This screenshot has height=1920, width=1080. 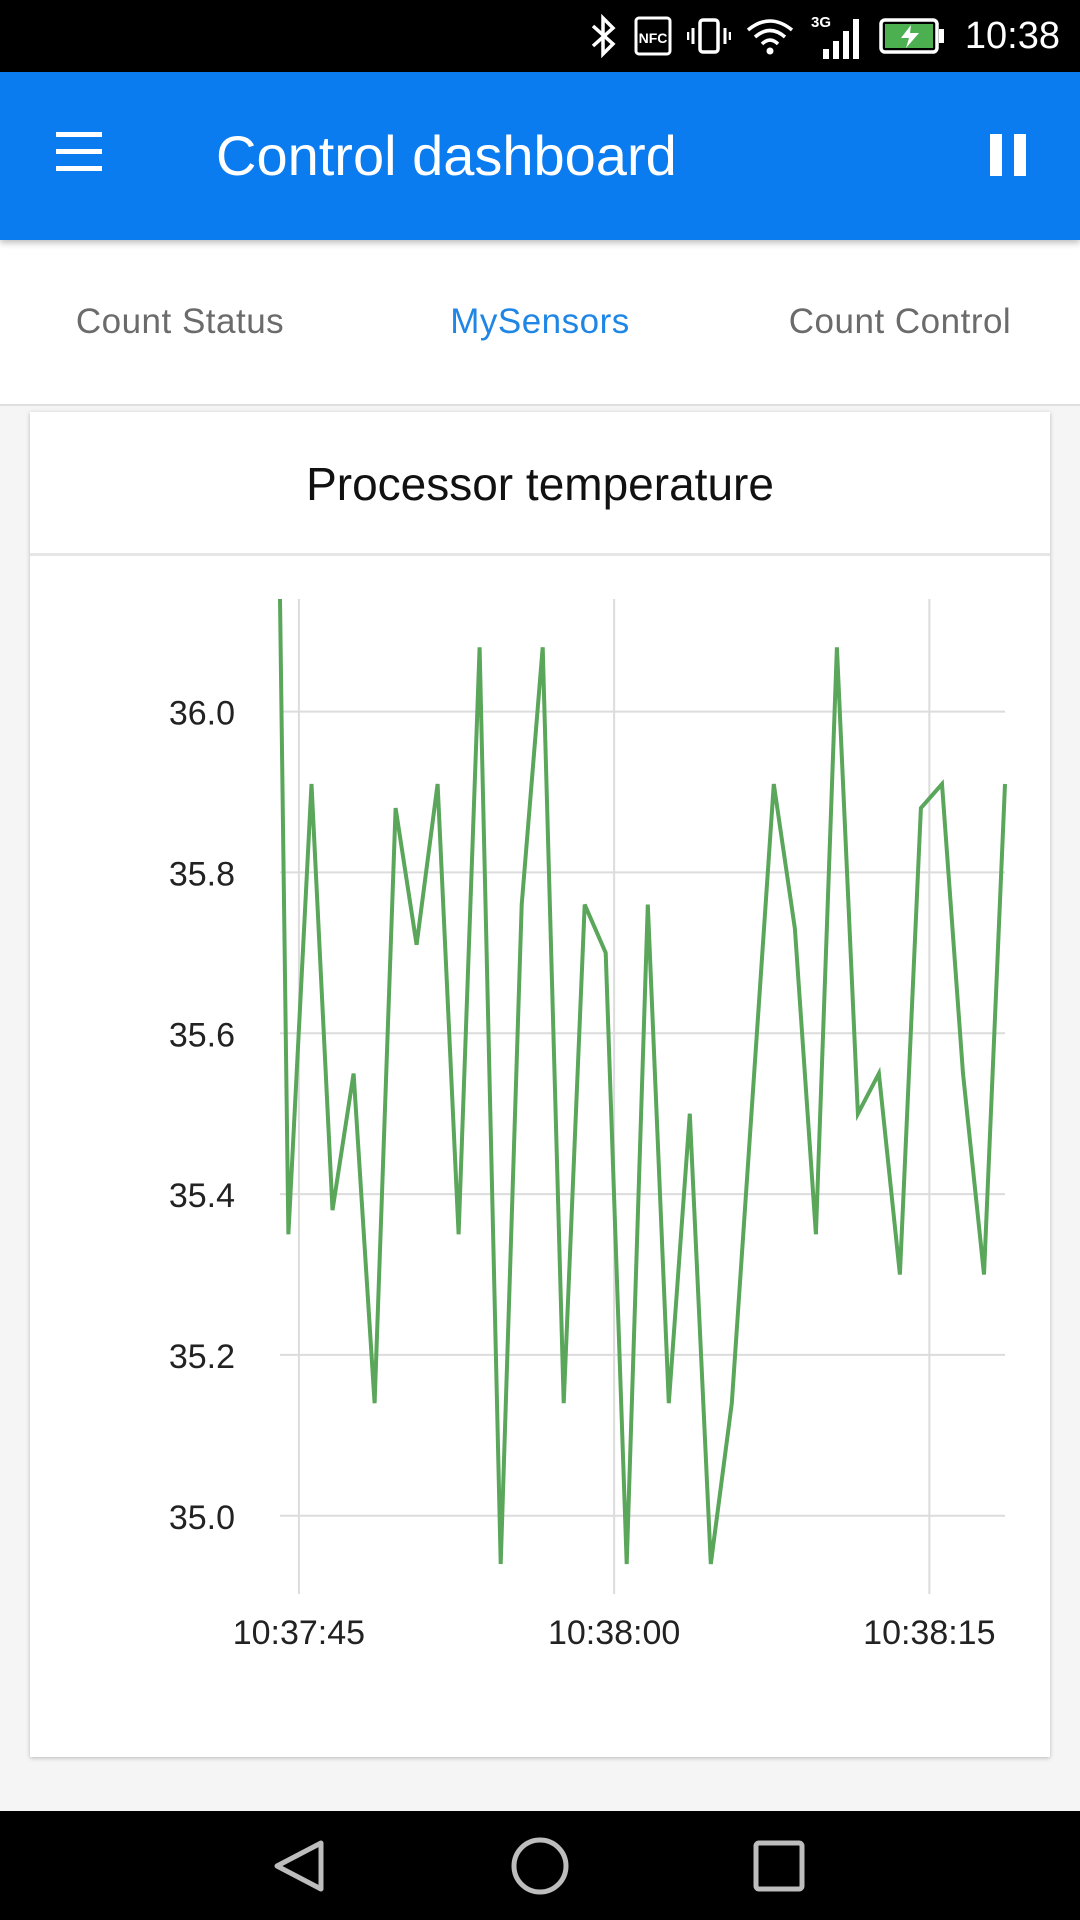 What do you see at coordinates (1012, 35) in the screenshot?
I see `status-time: 10:38` at bounding box center [1012, 35].